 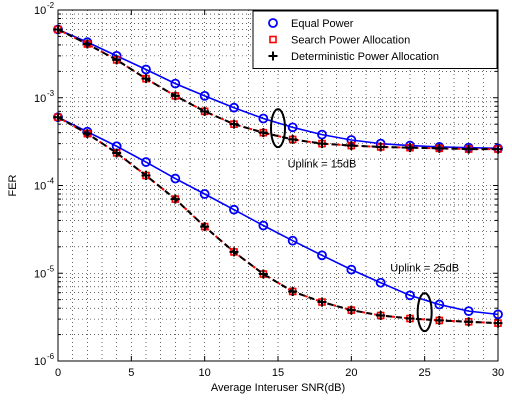 I want to click on legend-entry-label: Deterministic Power Allocation, so click(x=365, y=57).